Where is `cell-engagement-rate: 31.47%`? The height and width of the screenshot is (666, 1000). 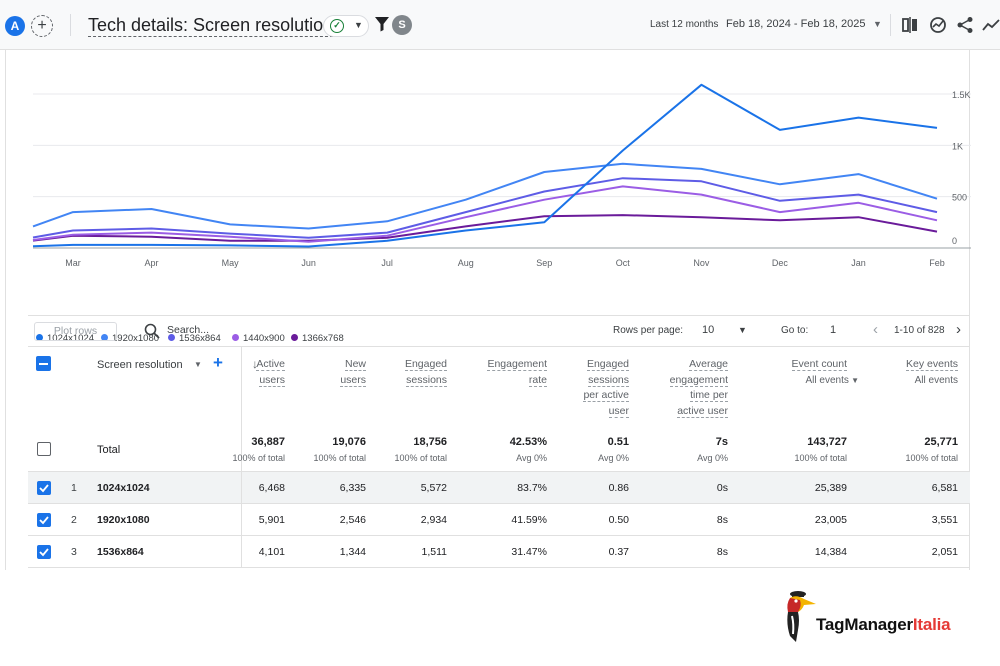 cell-engagement-rate: 31.47% is located at coordinates (529, 552).